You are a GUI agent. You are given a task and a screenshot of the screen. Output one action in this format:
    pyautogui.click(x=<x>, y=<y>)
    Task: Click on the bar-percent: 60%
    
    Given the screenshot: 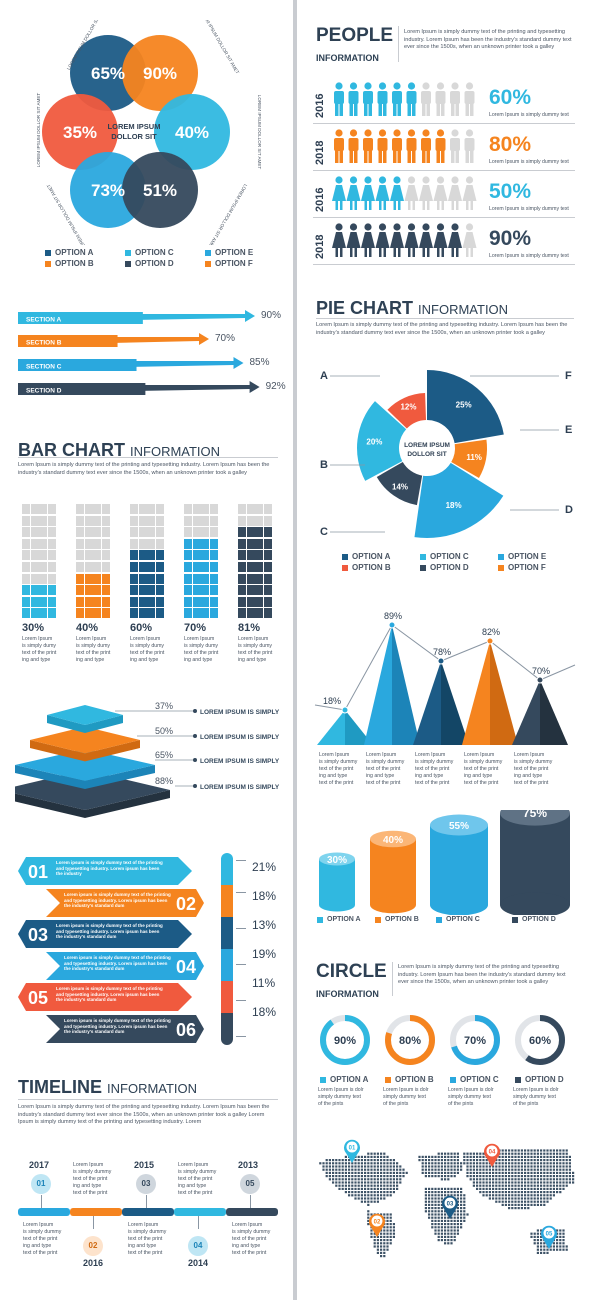 What is the action you would take?
    pyautogui.click(x=141, y=628)
    